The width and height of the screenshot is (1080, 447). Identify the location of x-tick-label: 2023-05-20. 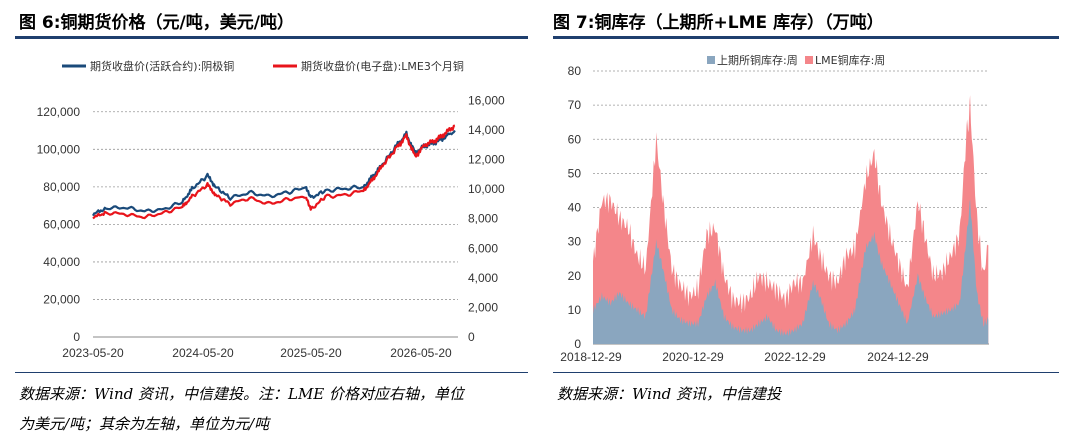
(93, 353).